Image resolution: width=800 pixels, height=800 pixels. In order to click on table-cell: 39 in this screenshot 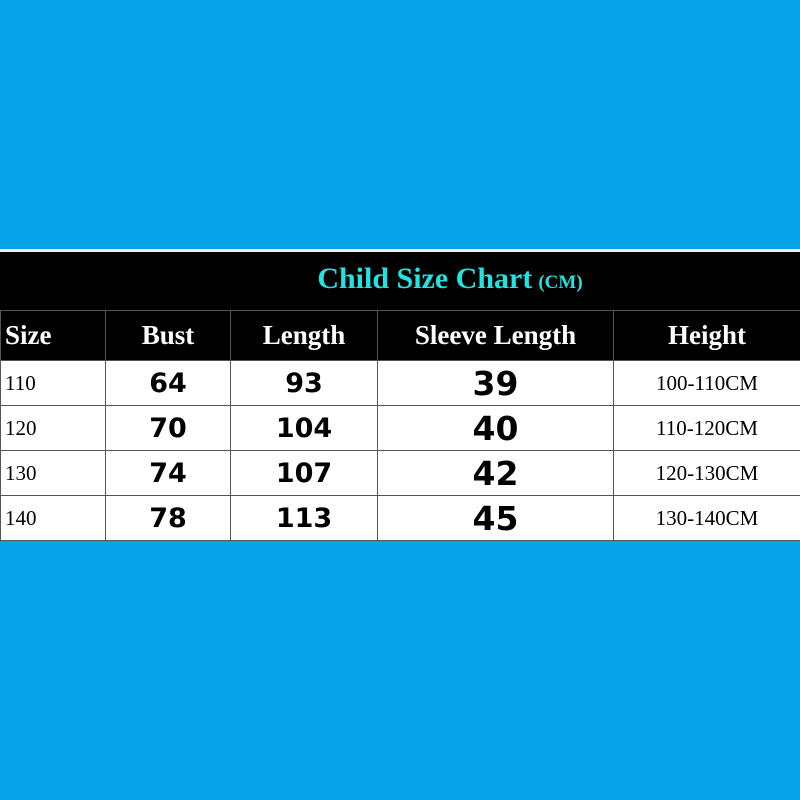, I will do `click(495, 383)`.